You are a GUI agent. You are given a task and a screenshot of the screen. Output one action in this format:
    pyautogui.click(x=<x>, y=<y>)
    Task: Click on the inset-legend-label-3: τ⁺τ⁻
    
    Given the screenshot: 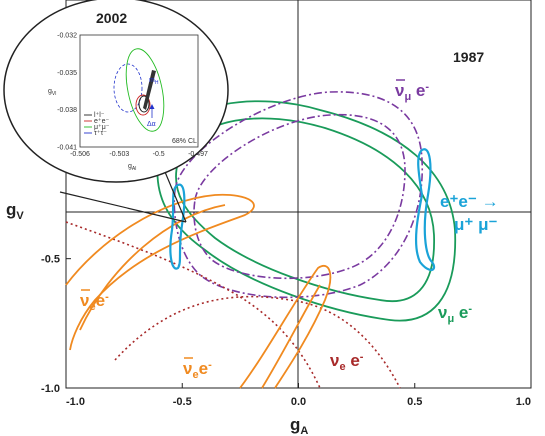 What is the action you would take?
    pyautogui.click(x=100, y=133)
    